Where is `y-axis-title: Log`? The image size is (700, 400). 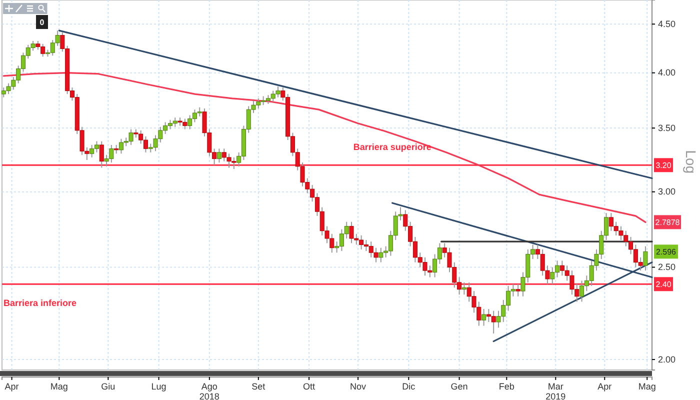 y-axis-title: Log is located at coordinates (691, 162).